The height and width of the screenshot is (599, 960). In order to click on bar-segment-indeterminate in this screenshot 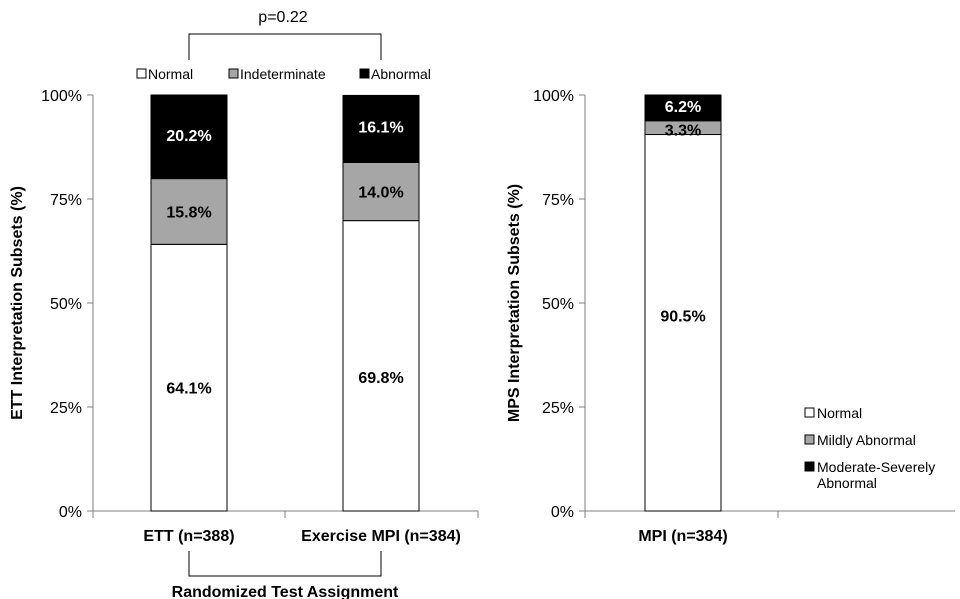, I will do `click(381, 191)`.